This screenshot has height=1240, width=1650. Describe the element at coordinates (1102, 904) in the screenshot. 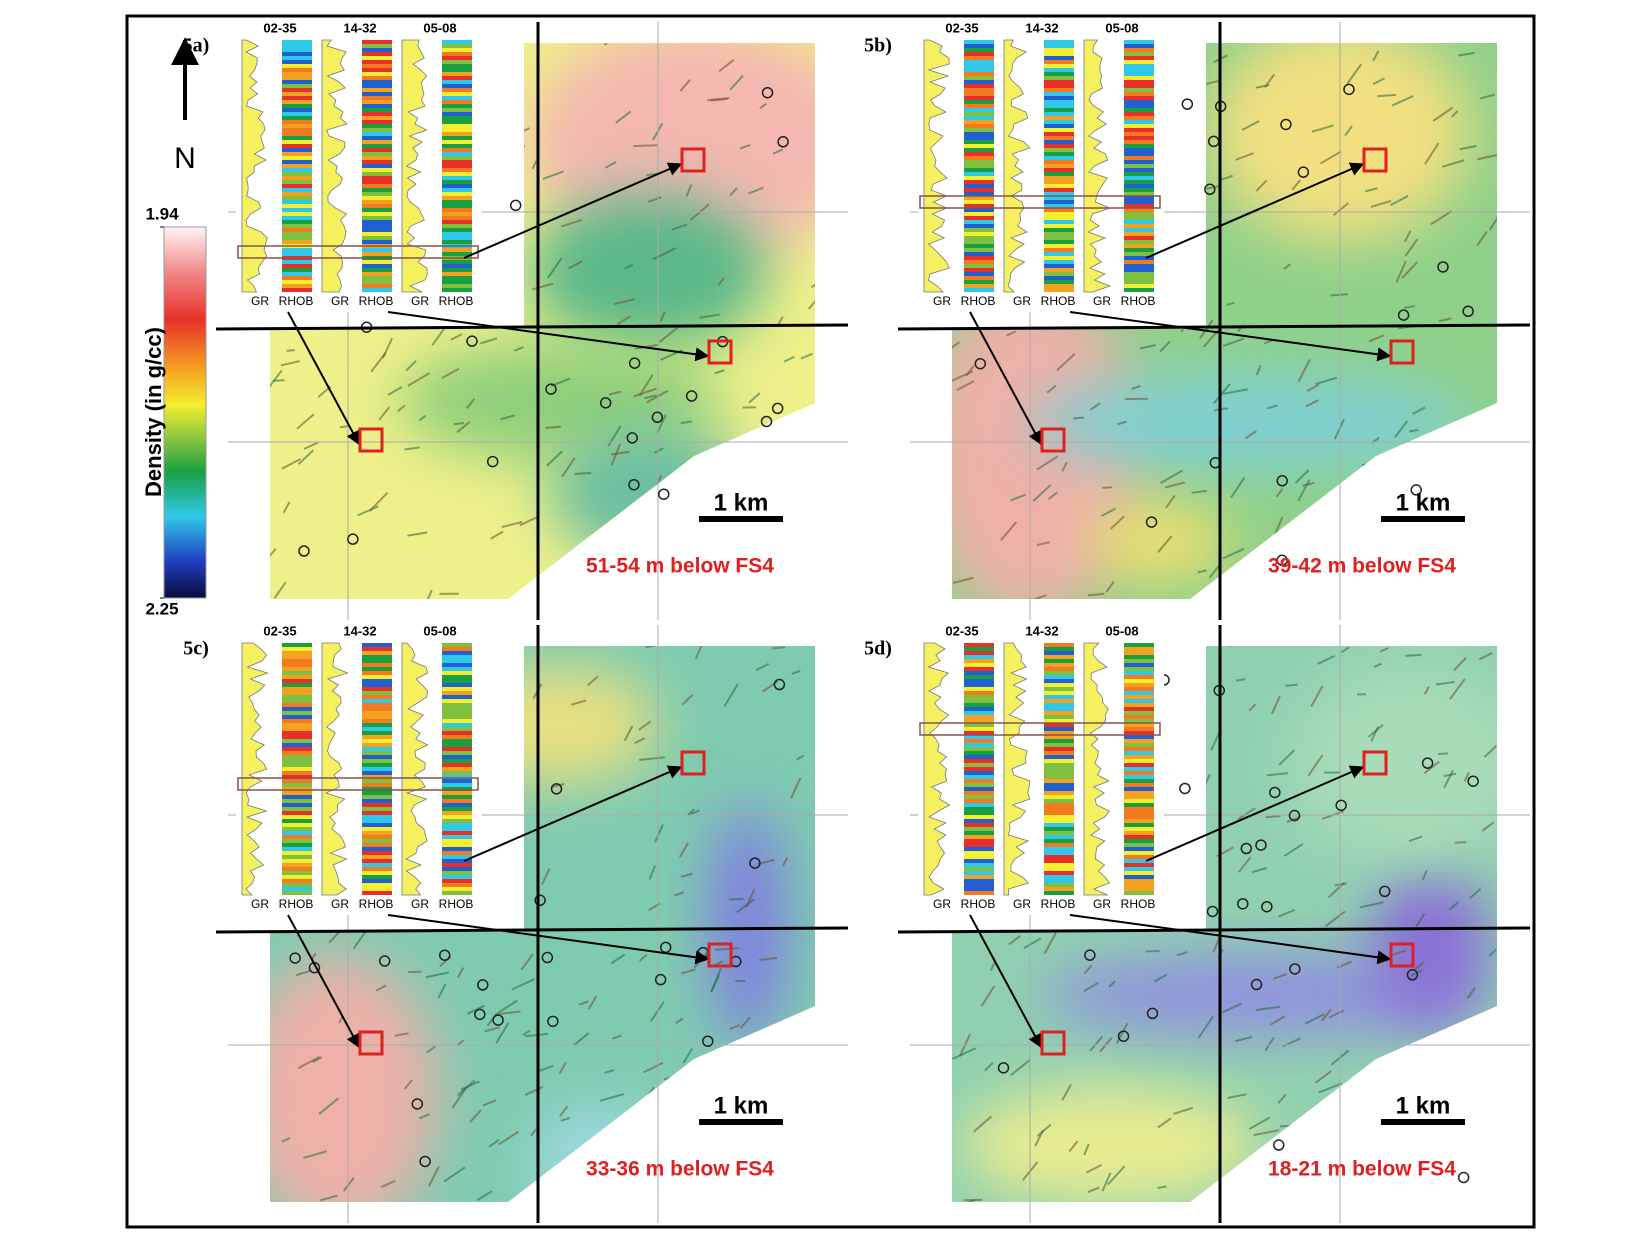

I see `track-label: GR` at that location.